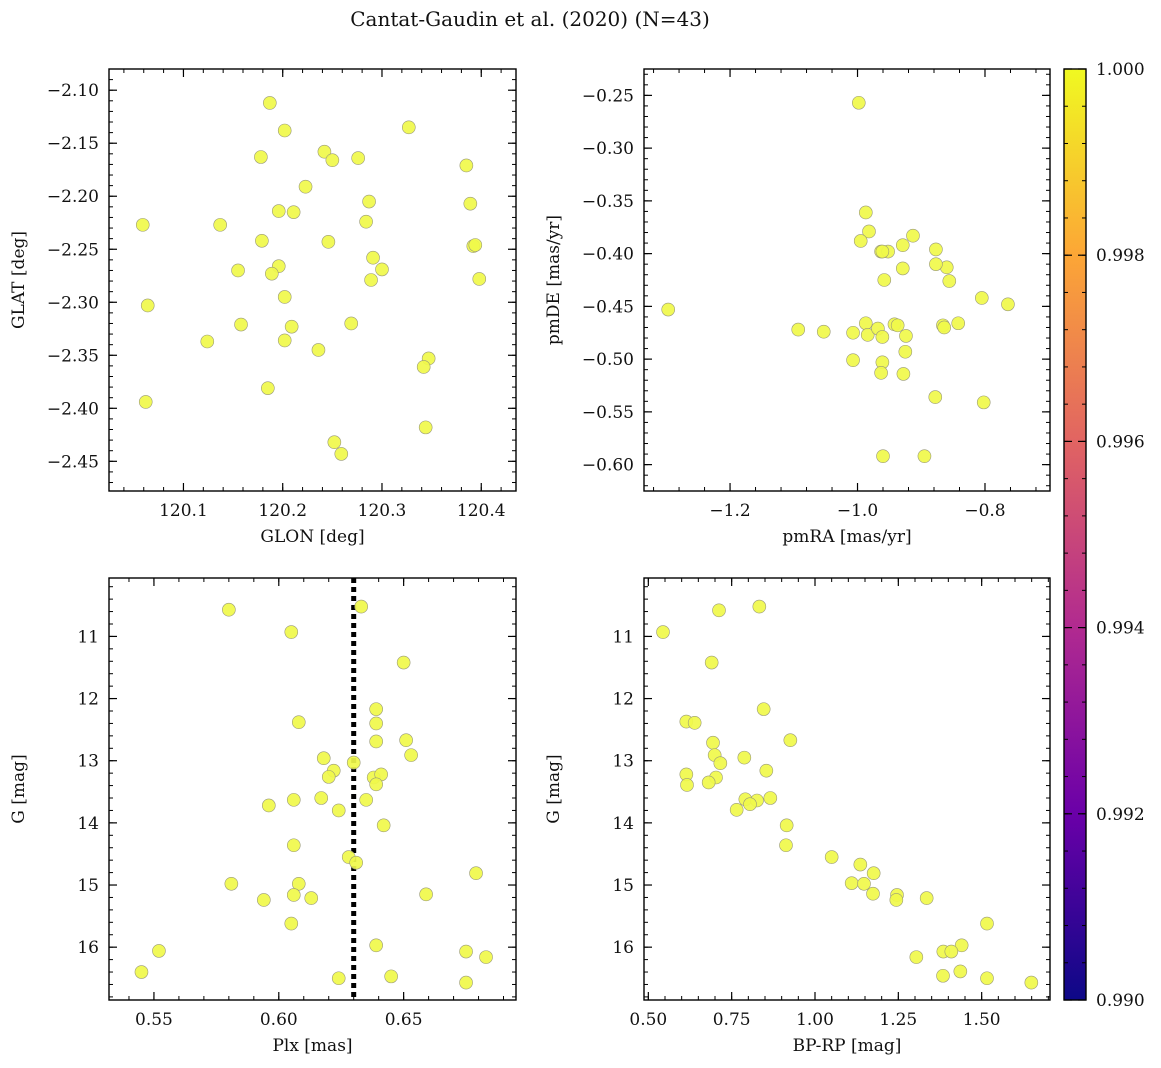  Describe the element at coordinates (846, 537) in the screenshot. I see `x-axis-label: pmRA [mas/yr]` at that location.